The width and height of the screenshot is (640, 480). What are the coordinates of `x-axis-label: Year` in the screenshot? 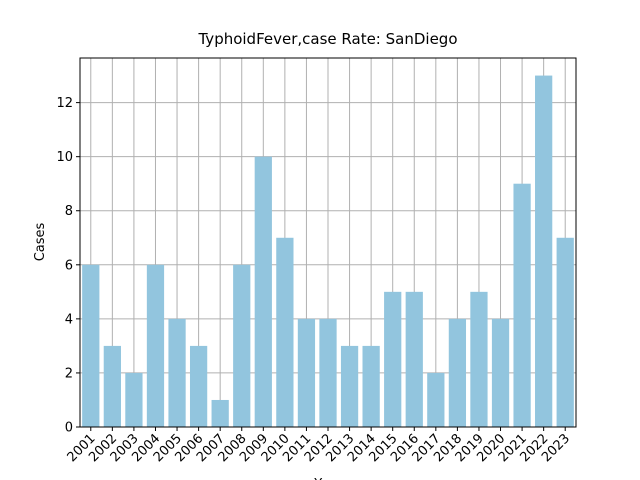 It's located at (327, 478).